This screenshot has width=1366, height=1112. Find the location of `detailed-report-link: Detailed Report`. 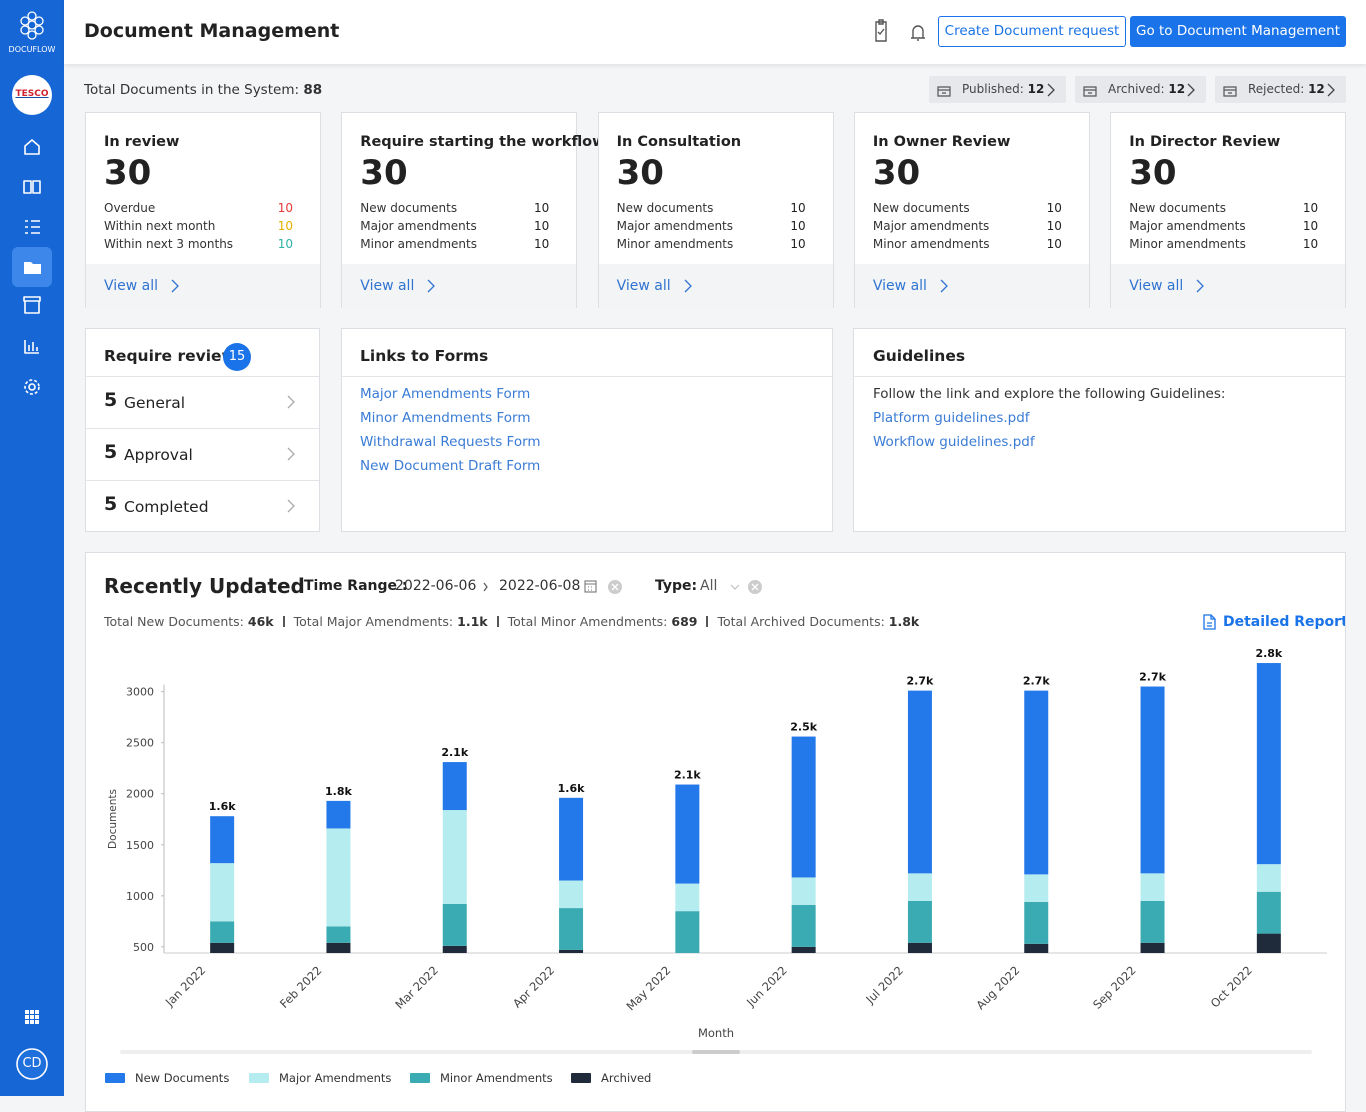

detailed-report-link: Detailed Report is located at coordinates (1284, 622).